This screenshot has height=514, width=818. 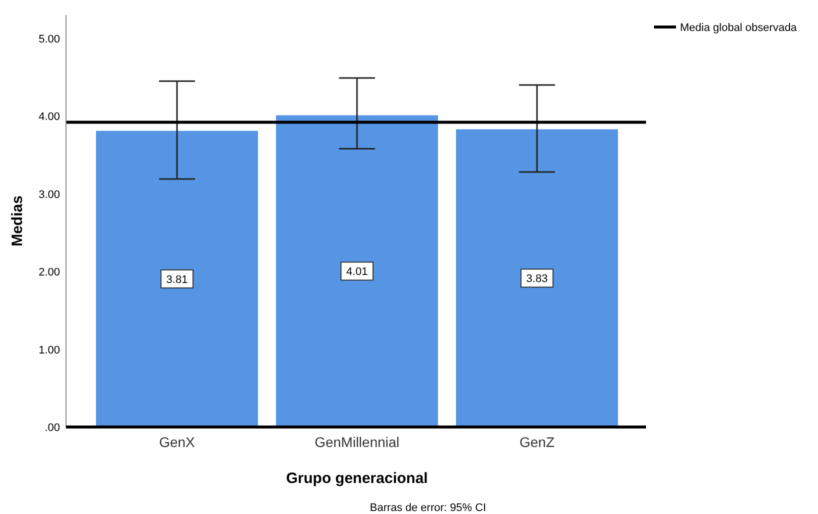 What do you see at coordinates (177, 442) in the screenshot?
I see `x-tick-label: GenX` at bounding box center [177, 442].